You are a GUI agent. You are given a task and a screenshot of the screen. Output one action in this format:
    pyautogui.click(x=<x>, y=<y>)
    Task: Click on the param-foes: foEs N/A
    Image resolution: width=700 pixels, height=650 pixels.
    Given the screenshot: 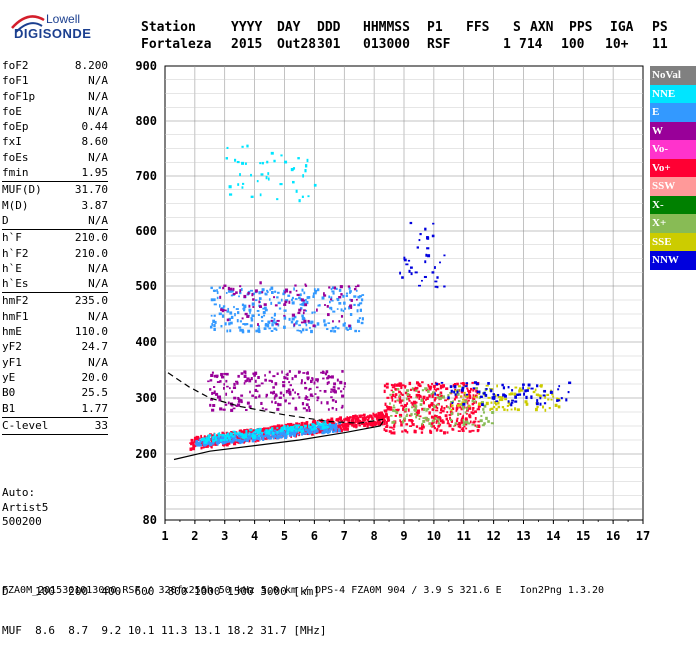 What is the action you would take?
    pyautogui.click(x=55, y=157)
    